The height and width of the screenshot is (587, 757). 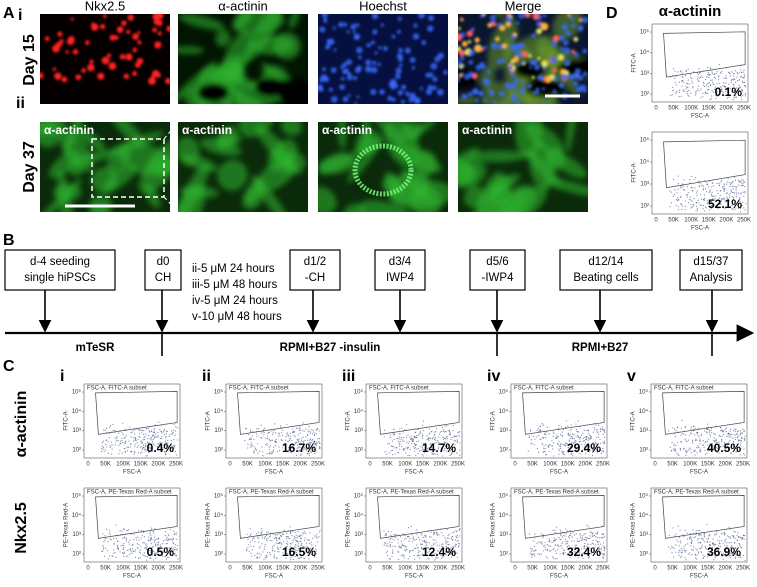 What do you see at coordinates (88, 465) in the screenshot?
I see `x-tick-label: 0` at bounding box center [88, 465].